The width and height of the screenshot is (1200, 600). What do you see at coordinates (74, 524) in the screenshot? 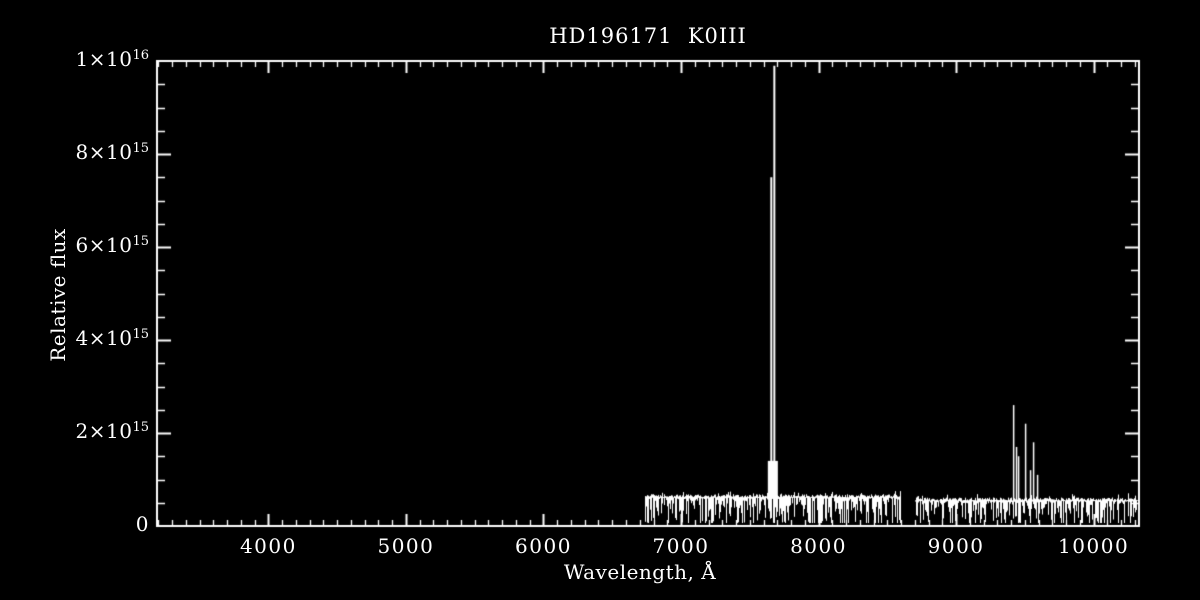
I see `y-tick-label: 0` at bounding box center [74, 524].